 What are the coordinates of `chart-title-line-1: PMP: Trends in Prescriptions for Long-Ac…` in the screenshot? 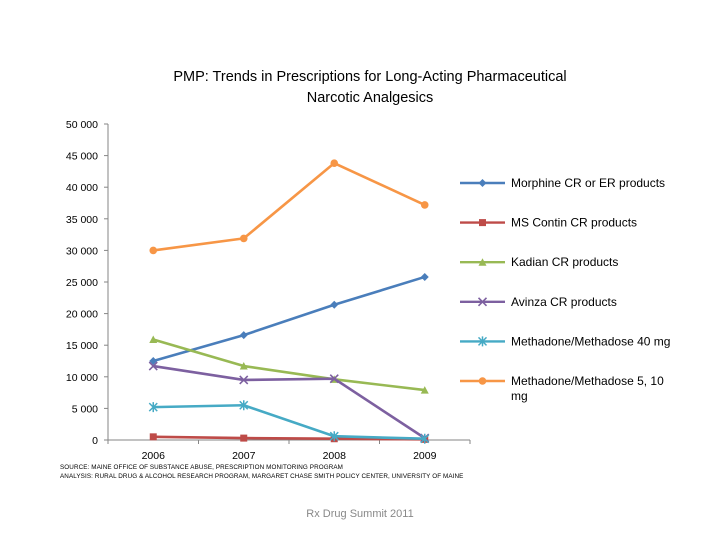 It's located at (370, 77).